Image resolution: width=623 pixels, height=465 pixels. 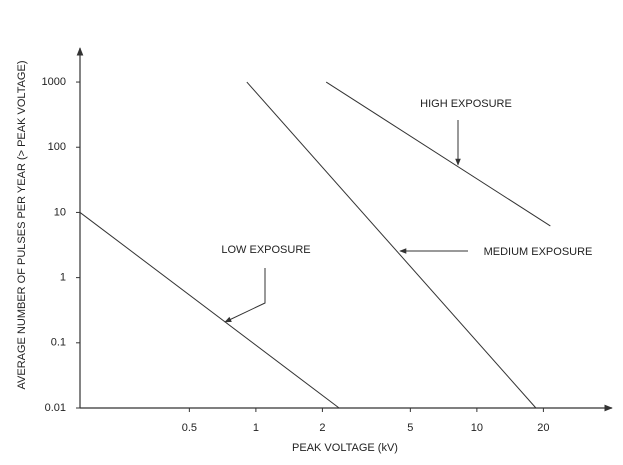 I want to click on annotation-arrow, so click(x=245, y=295).